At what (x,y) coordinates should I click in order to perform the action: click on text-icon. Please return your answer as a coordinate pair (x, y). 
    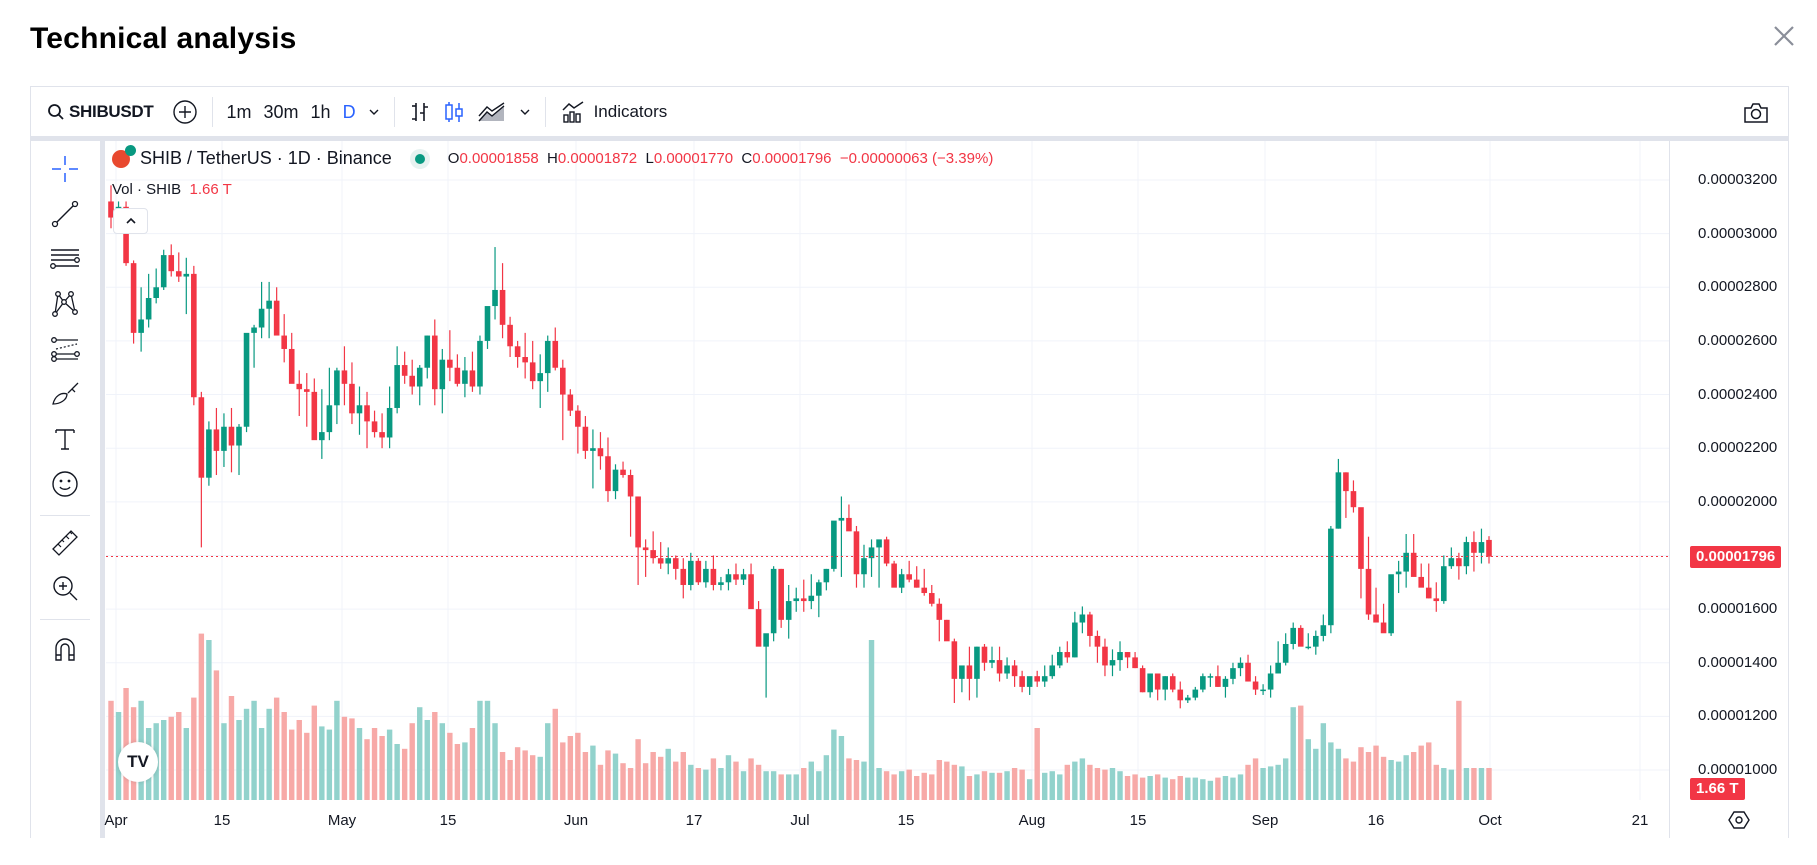
    Looking at the image, I should click on (65, 439).